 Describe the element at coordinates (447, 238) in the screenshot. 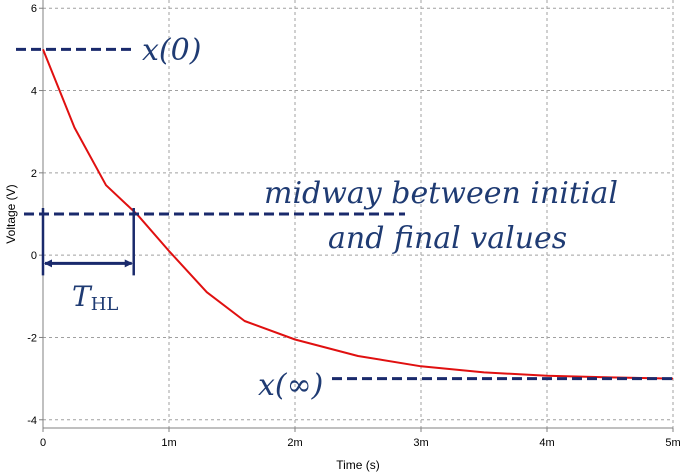

I see `midway-label-line2: and final values` at that location.